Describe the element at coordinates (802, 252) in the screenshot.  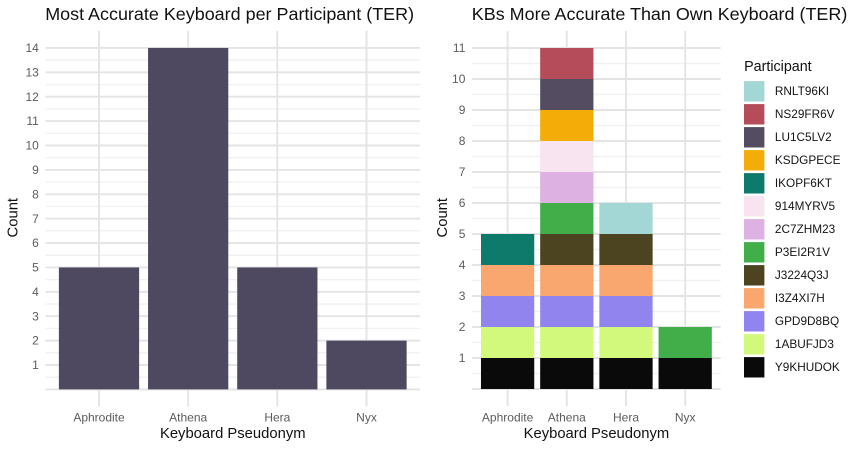
I see `svg-text: P3EI2R1V` at that location.